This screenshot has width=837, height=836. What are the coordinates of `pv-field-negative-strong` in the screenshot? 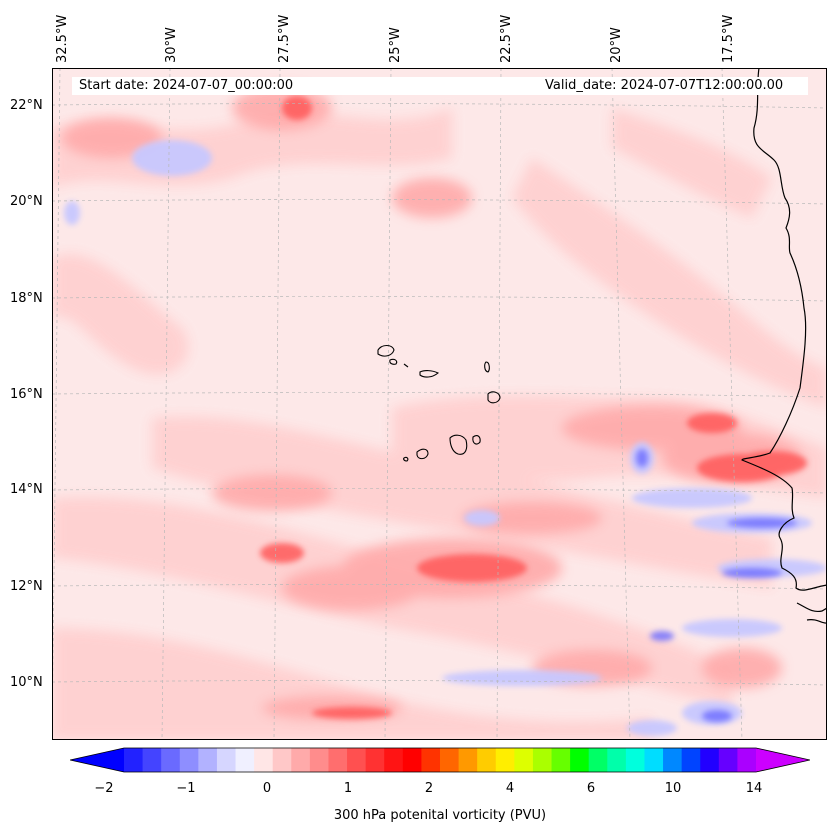 It's located at (716, 585).